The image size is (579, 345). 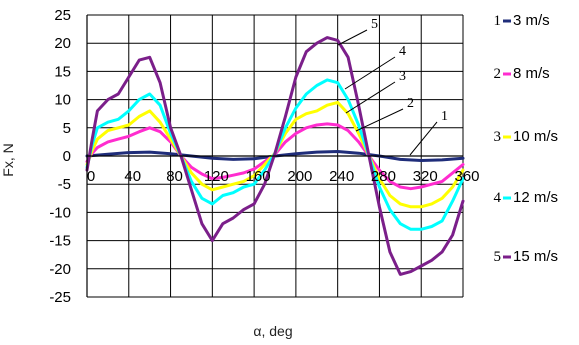 What do you see at coordinates (62, 71) in the screenshot?
I see `y-tick-label: 15` at bounding box center [62, 71].